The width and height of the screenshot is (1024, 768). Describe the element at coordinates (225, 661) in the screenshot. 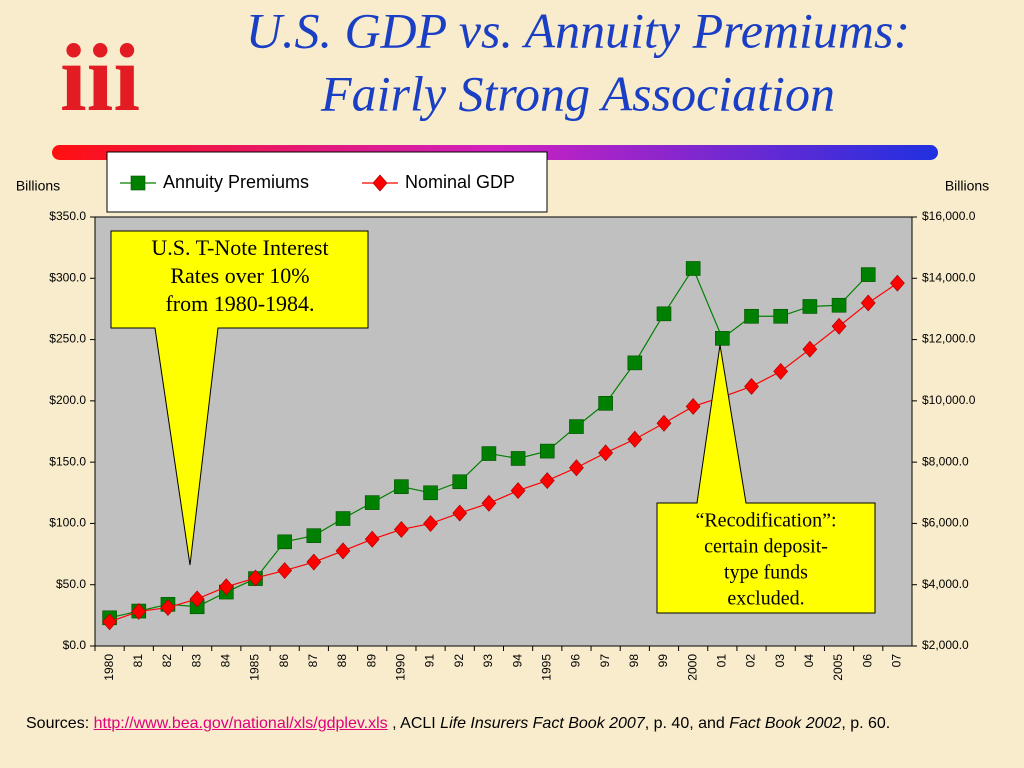

I see `x-tick-label: 84` at that location.